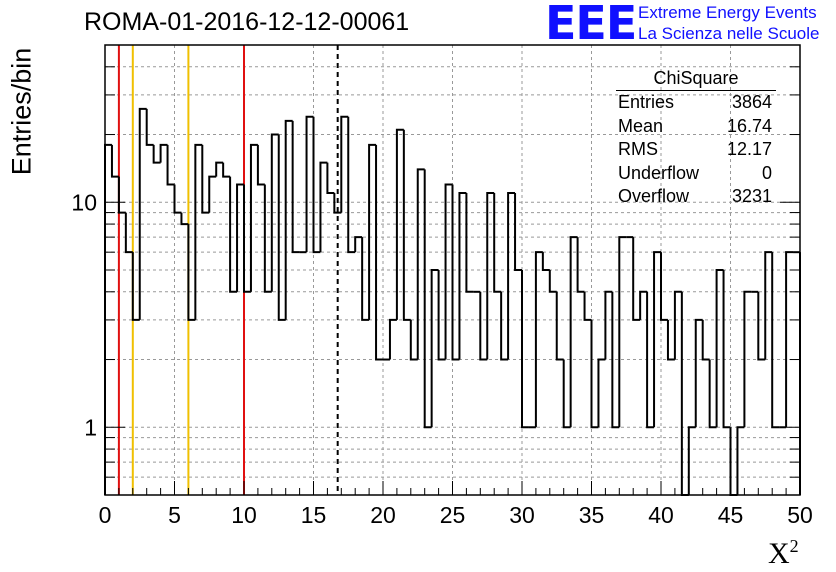 This screenshot has height=572, width=836. Describe the element at coordinates (247, 22) in the screenshot. I see `chart-title: ROMA-01-2016-12-12-00061` at that location.